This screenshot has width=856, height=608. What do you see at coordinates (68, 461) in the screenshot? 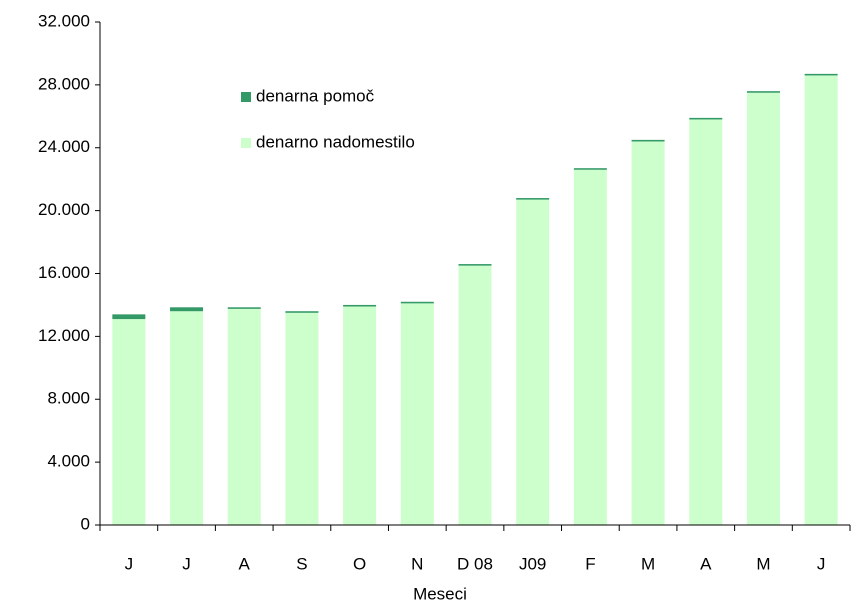
I see `y-tick-label: 4.000` at bounding box center [68, 461].